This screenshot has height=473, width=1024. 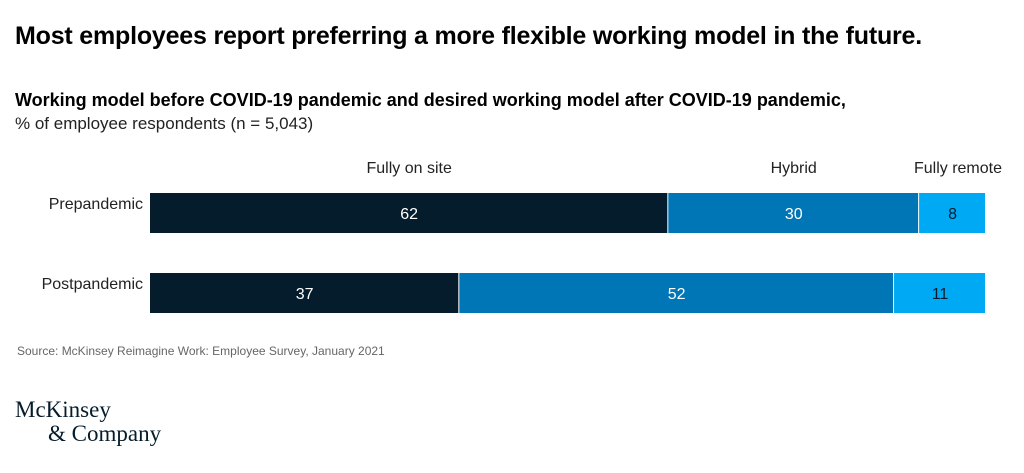 I want to click on bar-segment-prepandemic-hybrid, so click(x=793, y=213).